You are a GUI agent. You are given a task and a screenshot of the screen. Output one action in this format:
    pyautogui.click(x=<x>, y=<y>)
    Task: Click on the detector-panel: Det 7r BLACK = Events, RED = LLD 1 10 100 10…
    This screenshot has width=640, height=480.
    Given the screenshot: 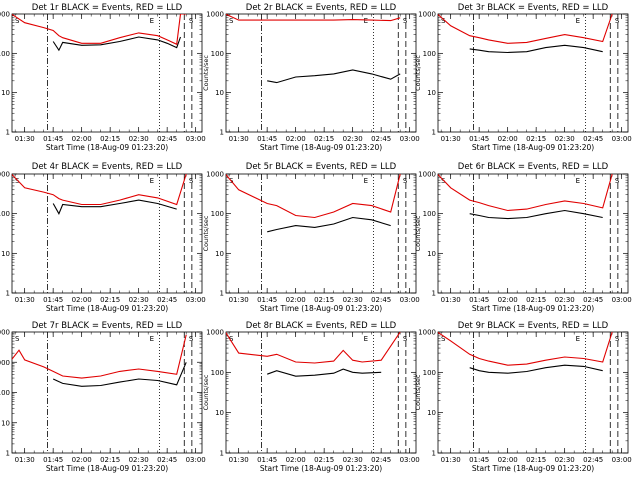 What is the action you would take?
    pyautogui.click(x=103, y=397)
    